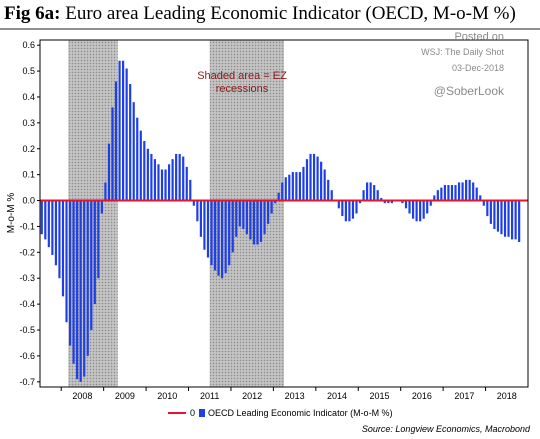 This screenshot has width=540, height=439. I want to click on x-tick-label: 2013, so click(295, 396).